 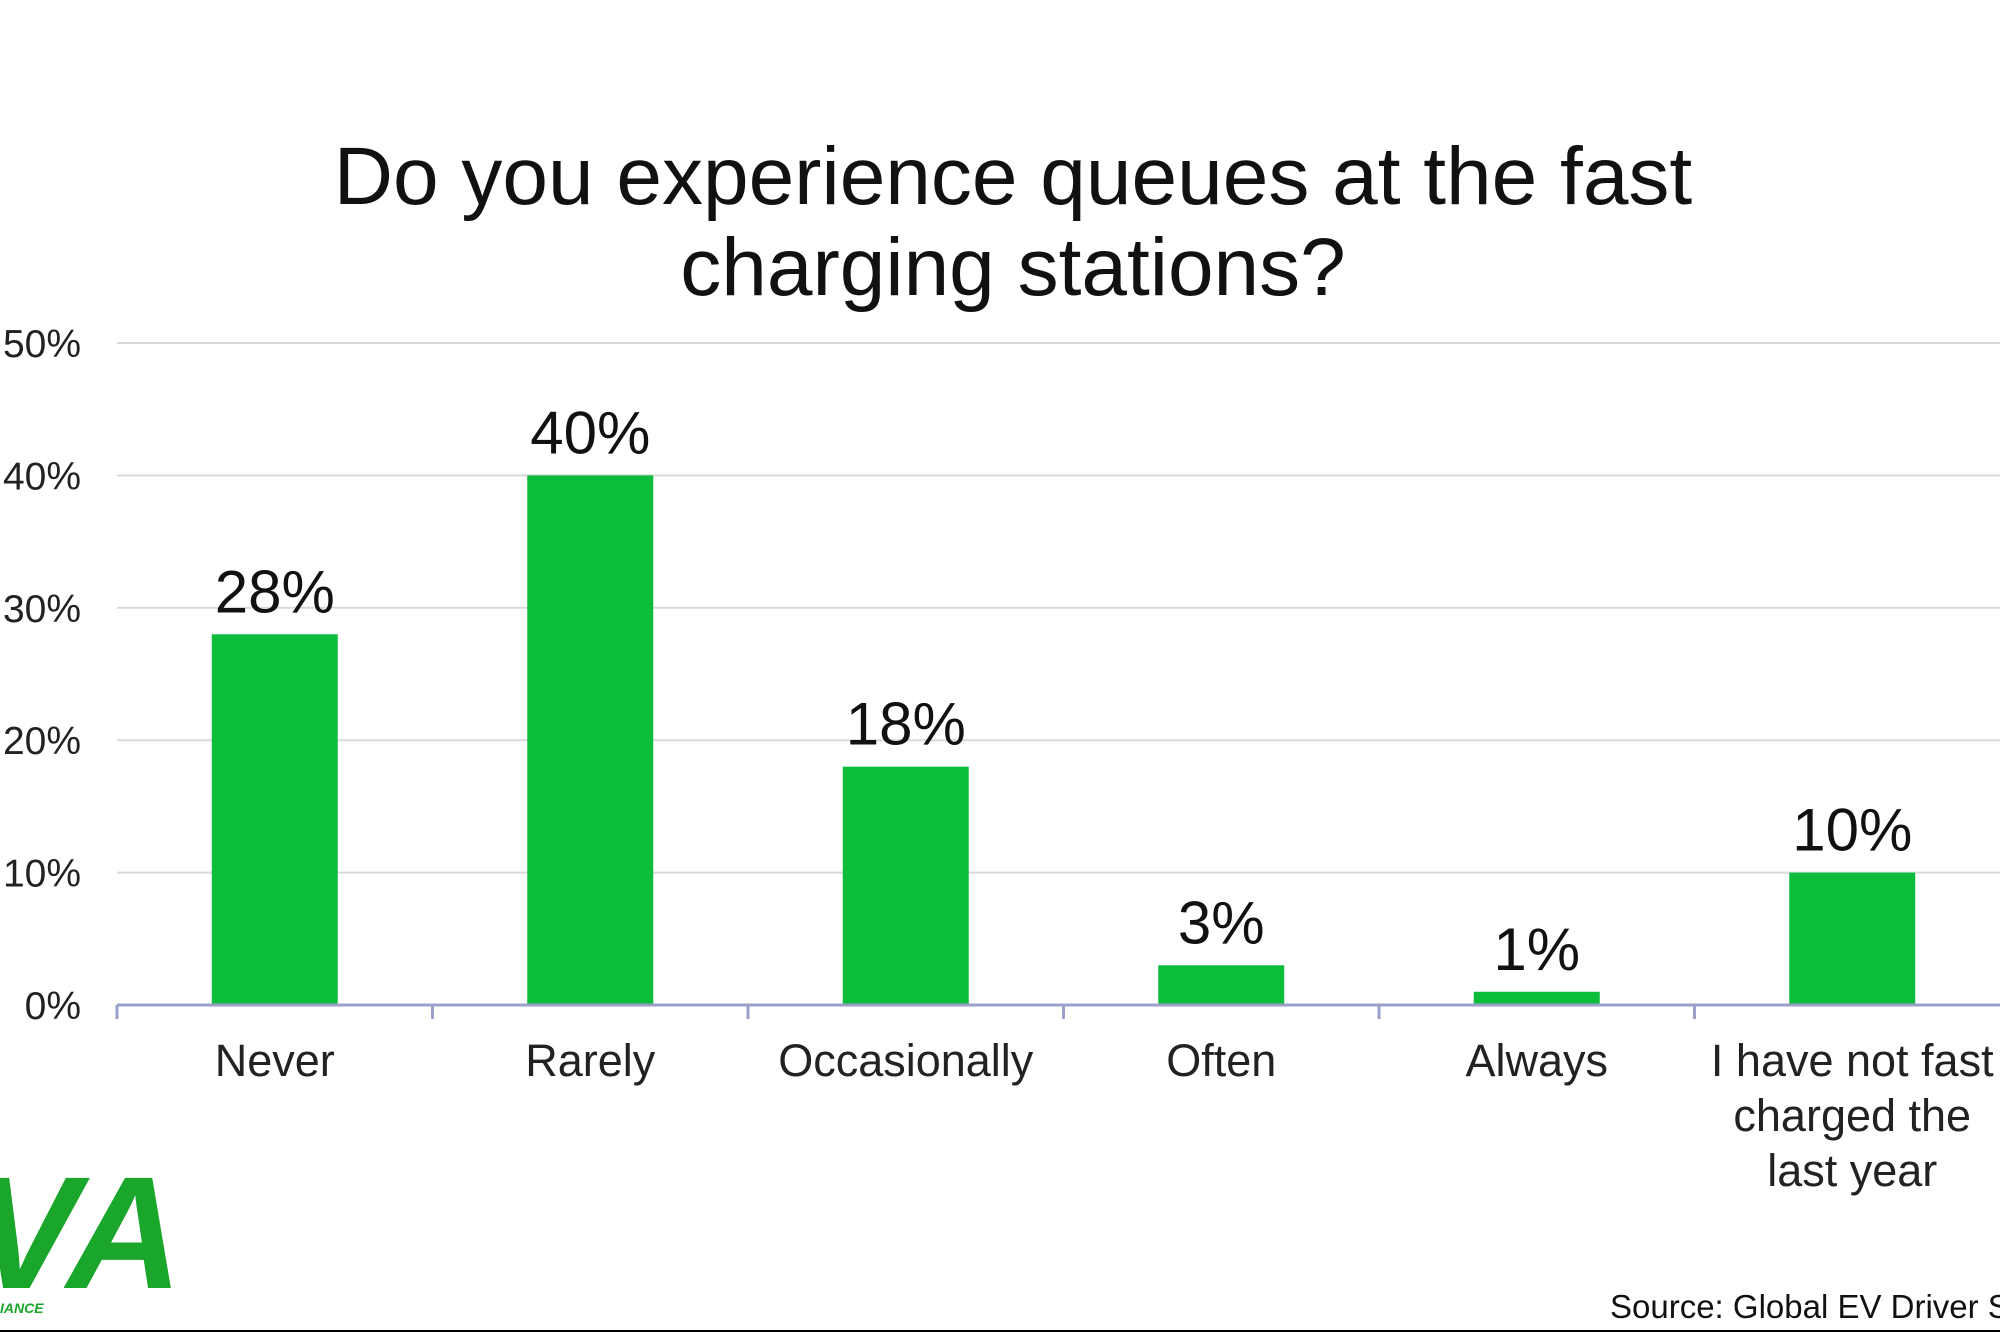 What do you see at coordinates (1221, 922) in the screenshot?
I see `data-label: 3%` at bounding box center [1221, 922].